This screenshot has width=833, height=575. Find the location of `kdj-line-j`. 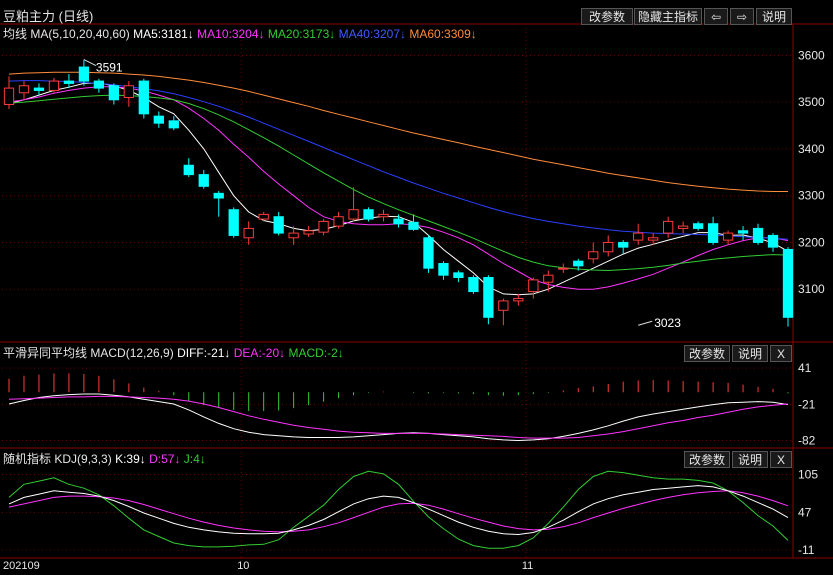

kdj-line-j is located at coordinates (398, 509).